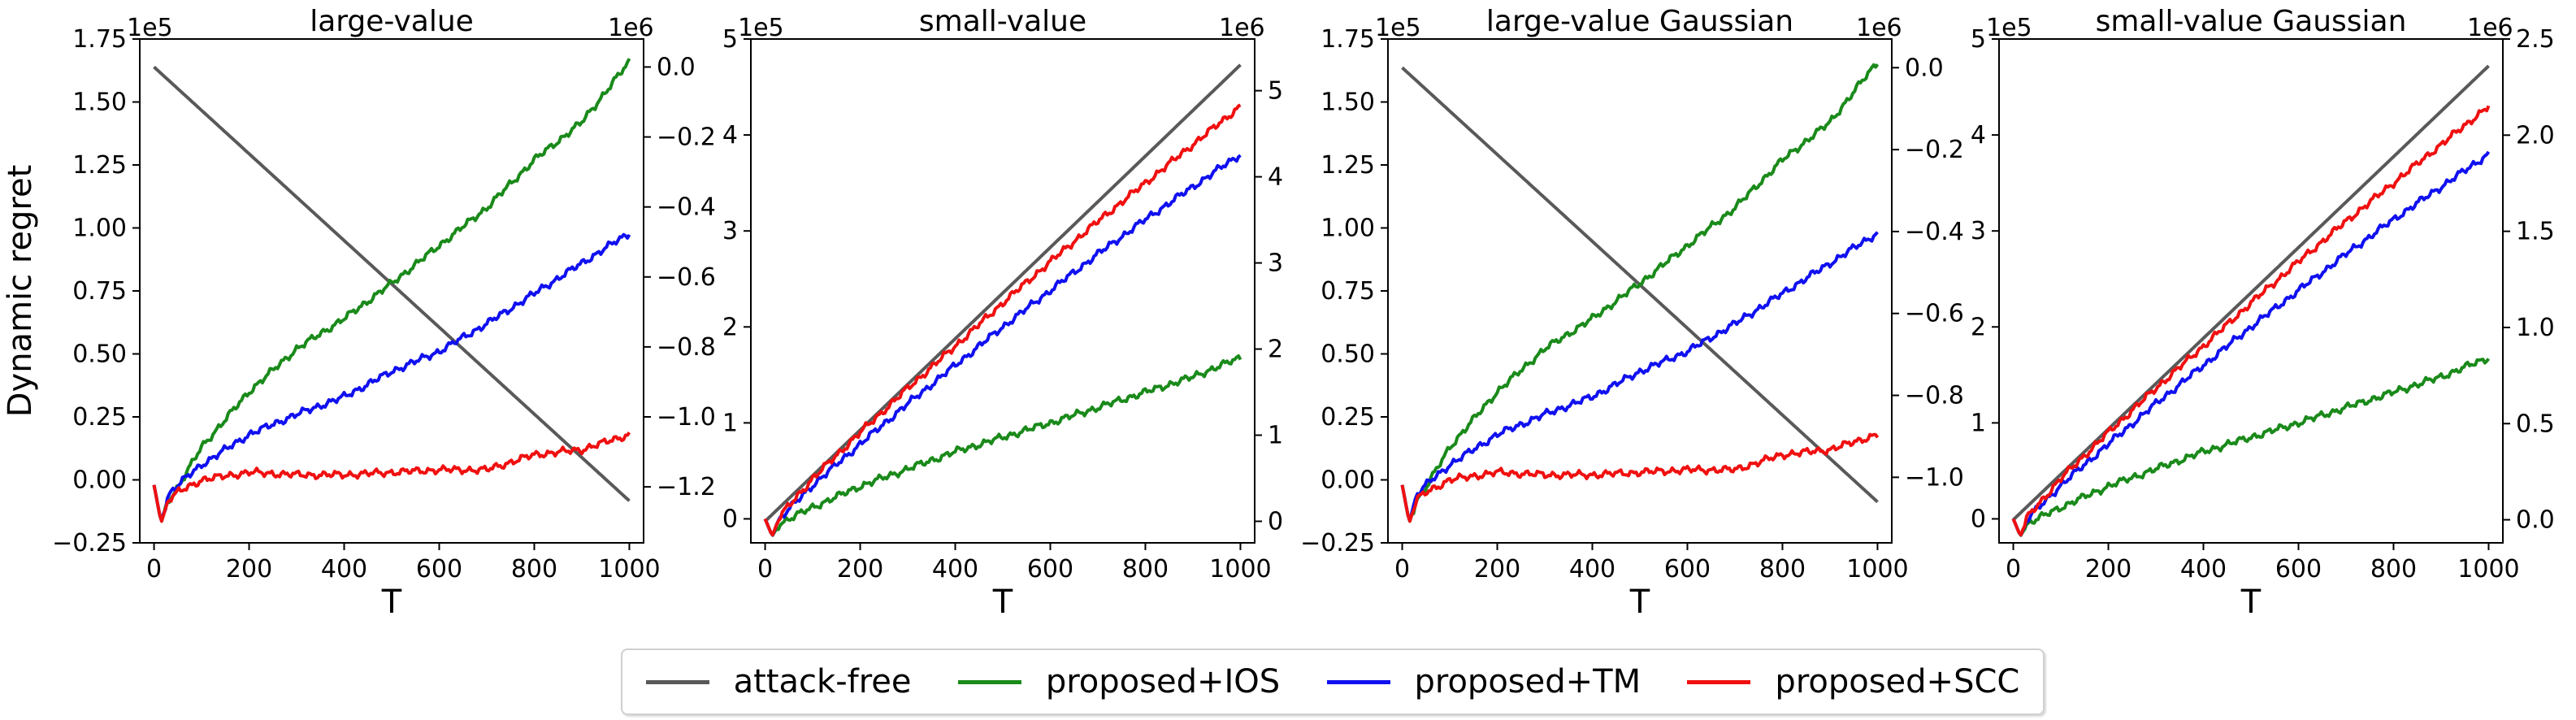  I want to click on legend-item: proposed+IOS, so click(1118, 681).